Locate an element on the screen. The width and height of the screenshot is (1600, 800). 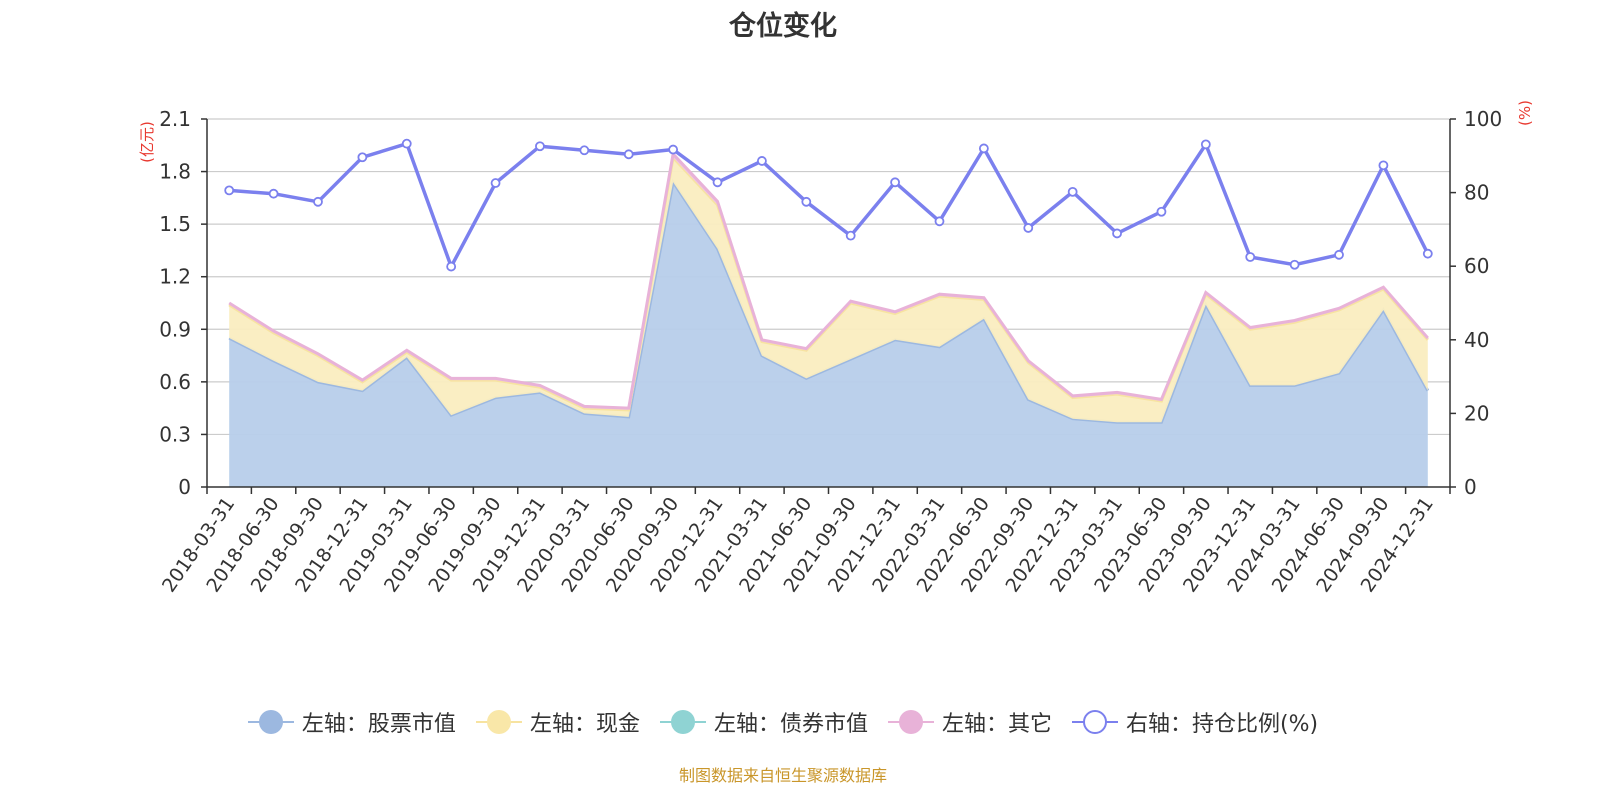
legend-item-bond: 左轴：债券市值 is located at coordinates (763, 722).